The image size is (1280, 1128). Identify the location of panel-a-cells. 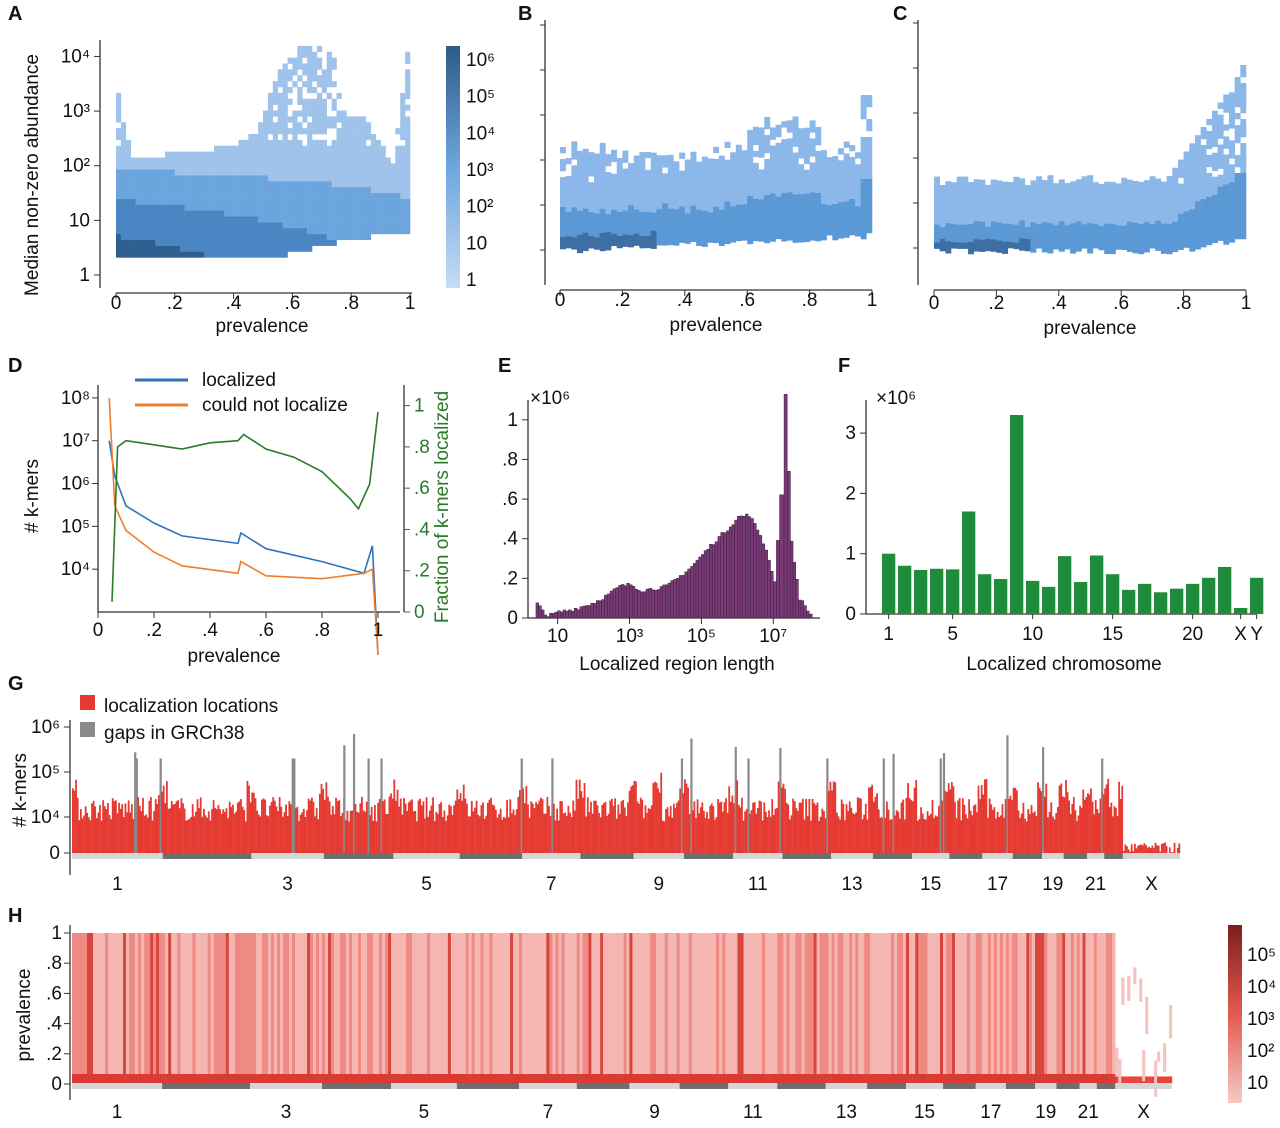
(263, 151).